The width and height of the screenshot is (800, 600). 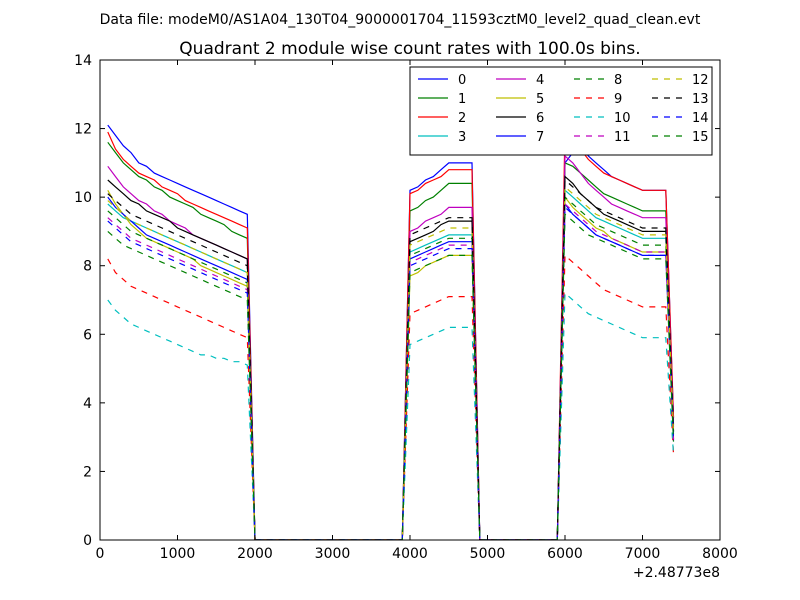 What do you see at coordinates (87, 267) in the screenshot?
I see `y-tick-label: 8` at bounding box center [87, 267].